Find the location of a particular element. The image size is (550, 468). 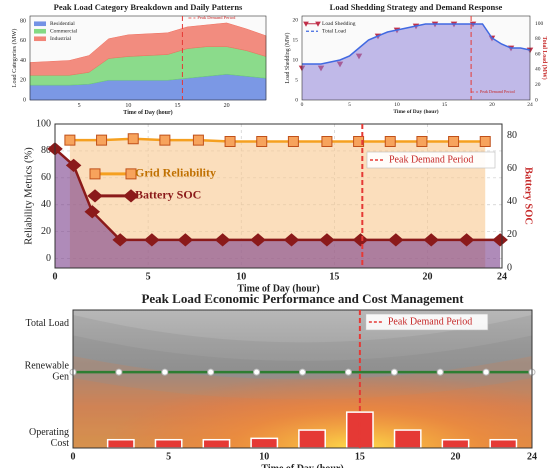

y-tick-label: 10 is located at coordinates (296, 60).